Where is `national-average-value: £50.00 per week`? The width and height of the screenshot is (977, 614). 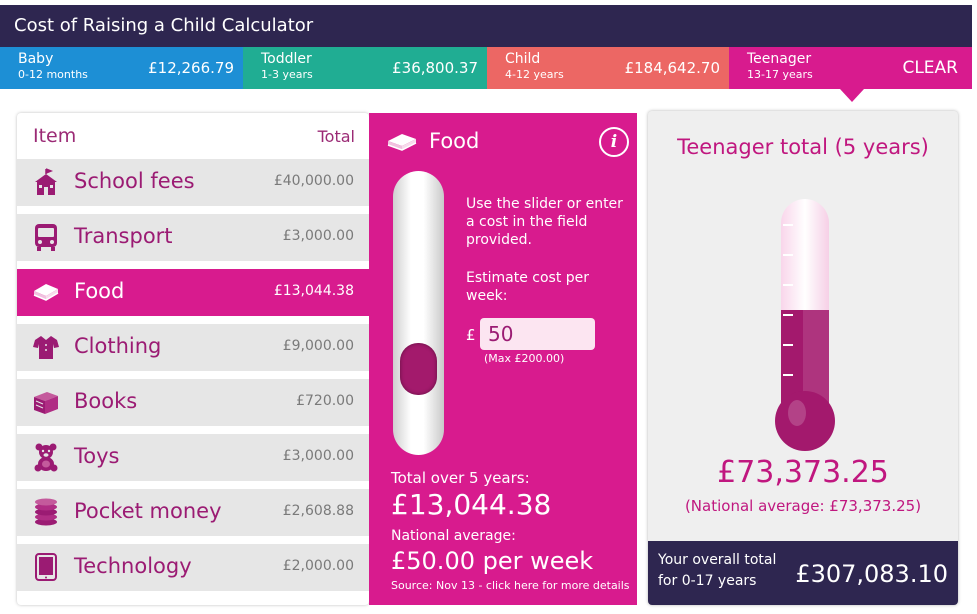 national-average-value: £50.00 per week is located at coordinates (492, 561).